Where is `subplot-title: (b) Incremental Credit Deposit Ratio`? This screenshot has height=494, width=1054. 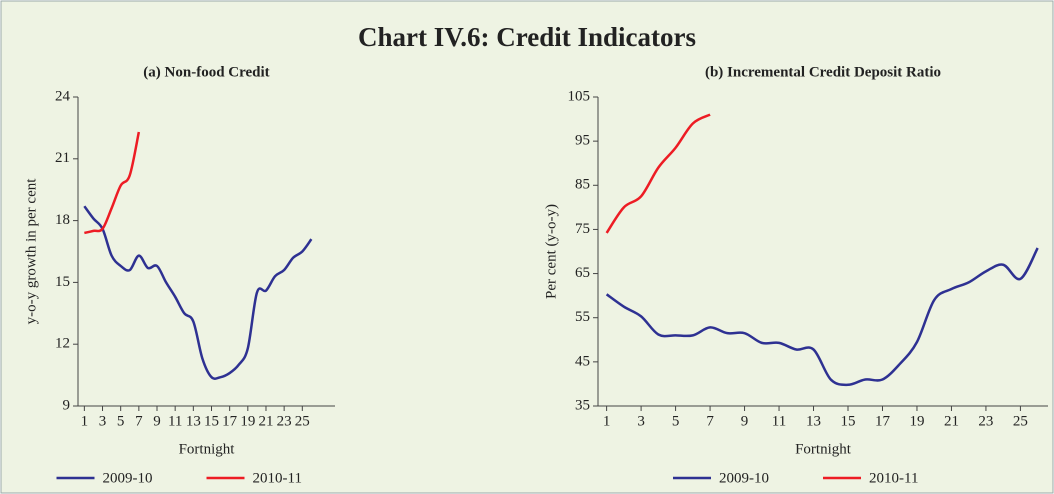
subplot-title: (b) Incremental Credit Deposit Ratio is located at coordinates (823, 72).